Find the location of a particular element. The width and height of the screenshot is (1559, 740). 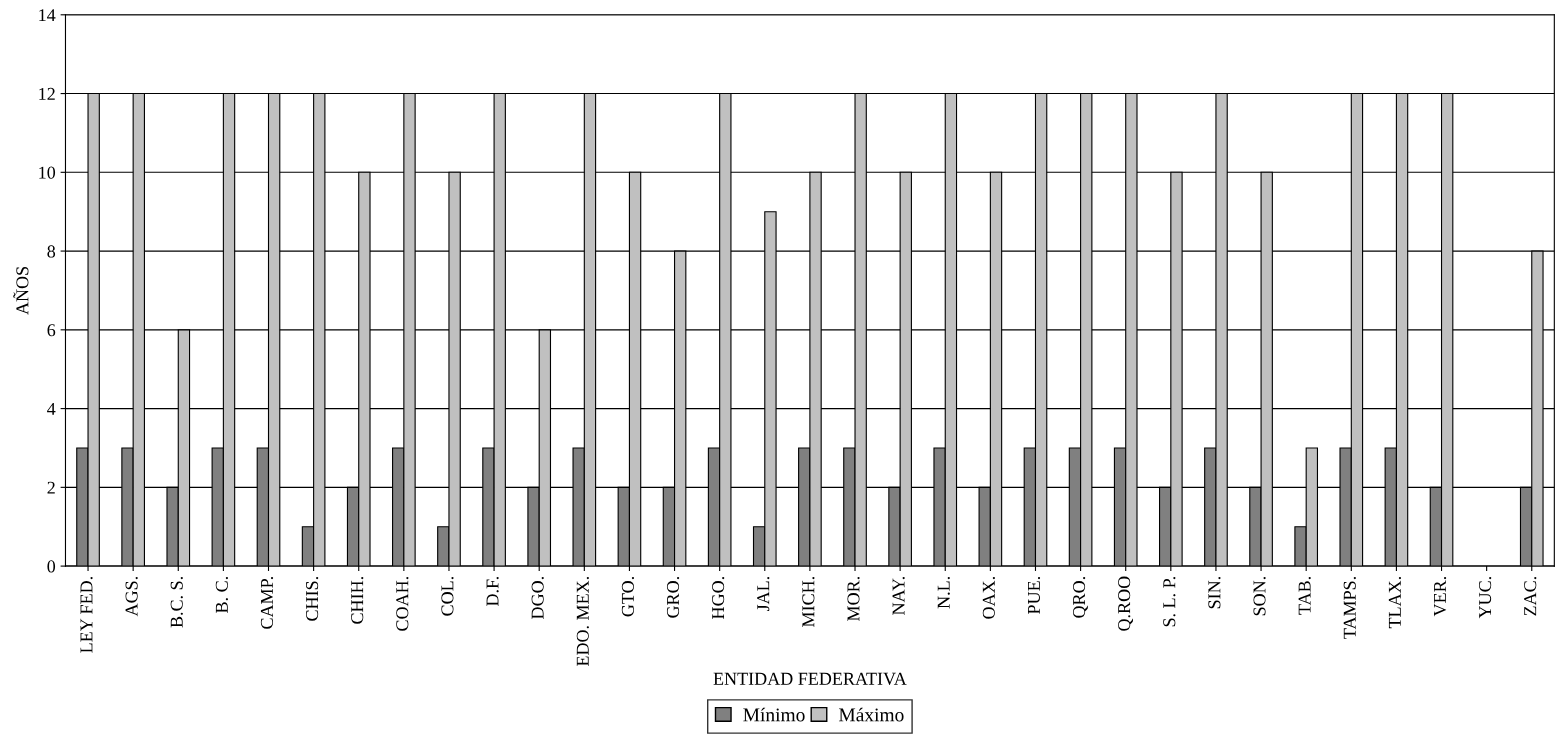

x-tick-label: B. C. is located at coordinates (221, 595).